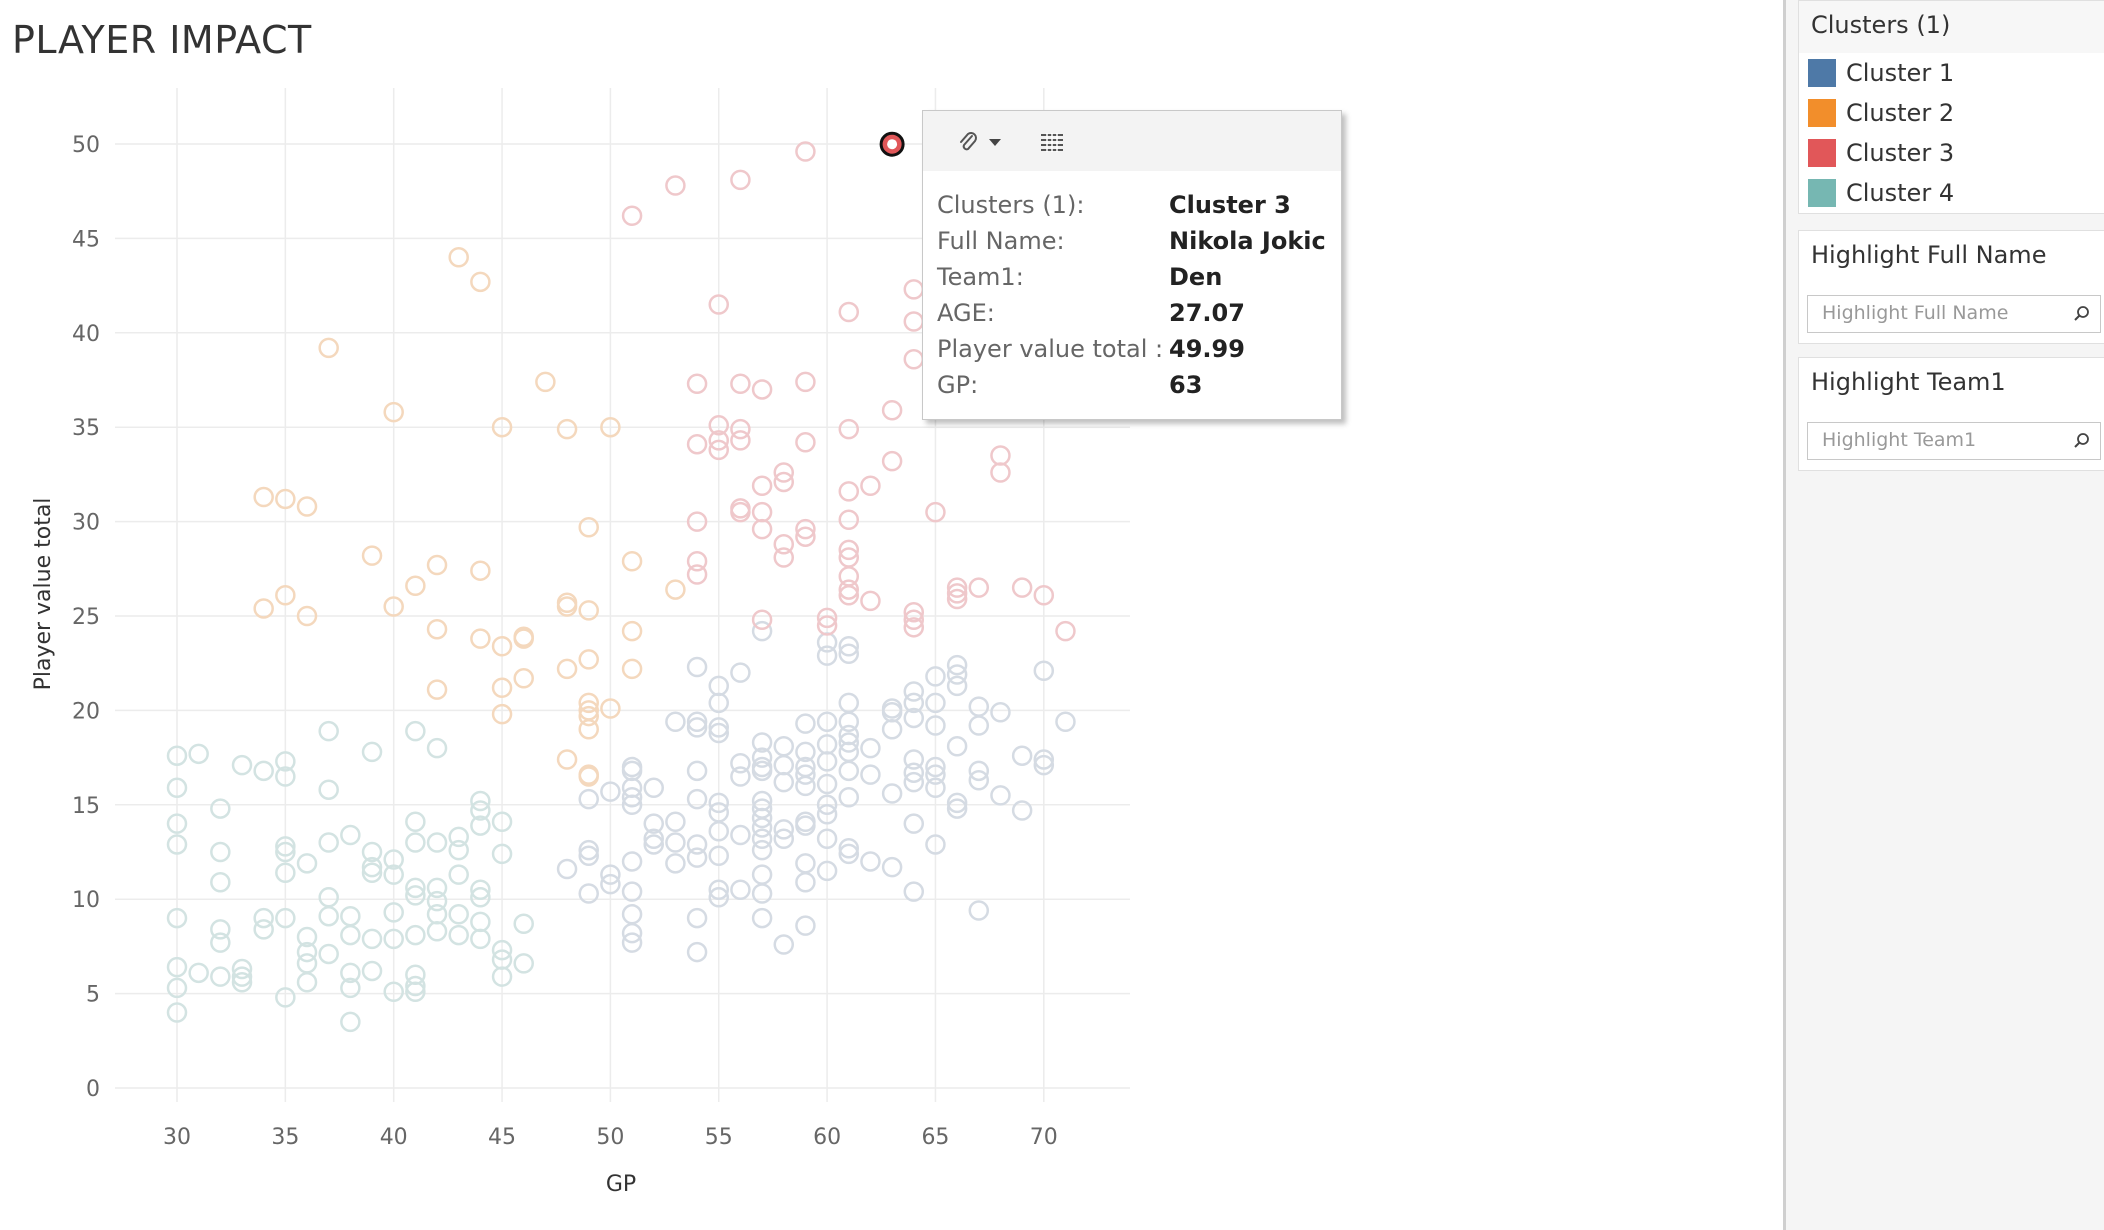 The image size is (2104, 1230). I want to click on legend-item-cluster-3: Cluster 3, so click(1951, 153).